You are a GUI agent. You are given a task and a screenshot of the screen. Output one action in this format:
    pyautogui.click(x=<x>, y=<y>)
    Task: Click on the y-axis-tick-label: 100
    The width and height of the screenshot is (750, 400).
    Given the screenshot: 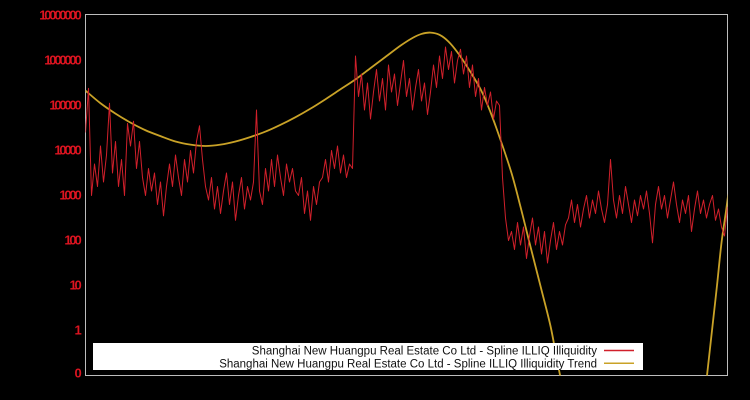 What is the action you would take?
    pyautogui.click(x=72, y=240)
    